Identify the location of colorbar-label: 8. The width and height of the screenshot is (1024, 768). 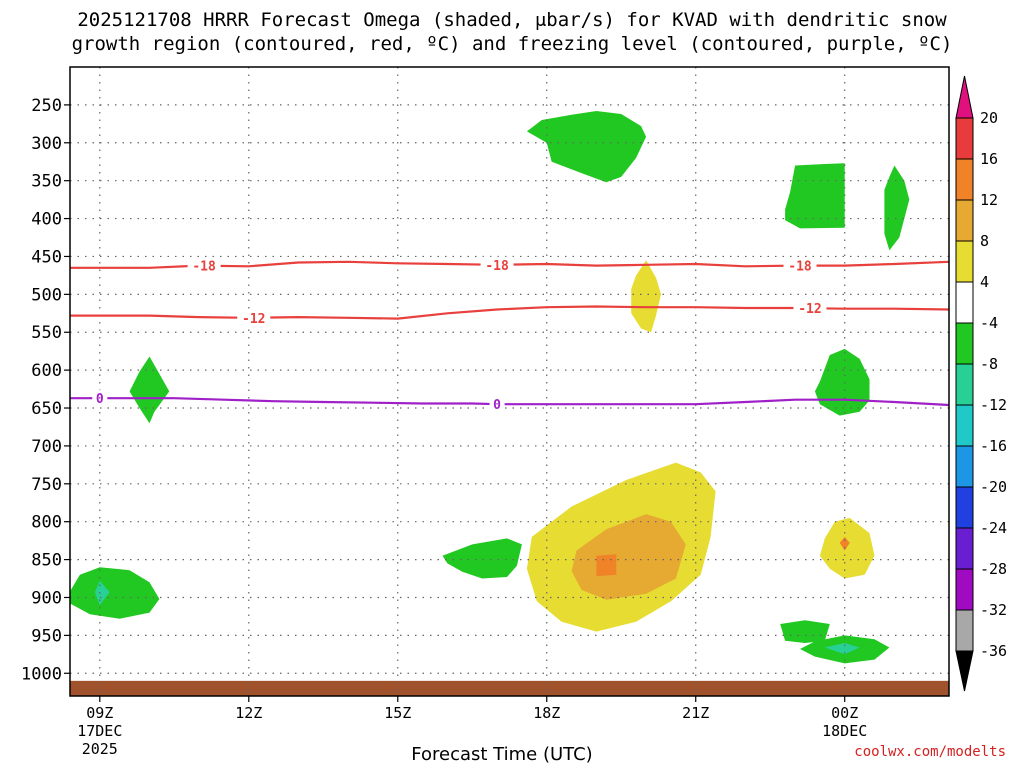
(984, 241).